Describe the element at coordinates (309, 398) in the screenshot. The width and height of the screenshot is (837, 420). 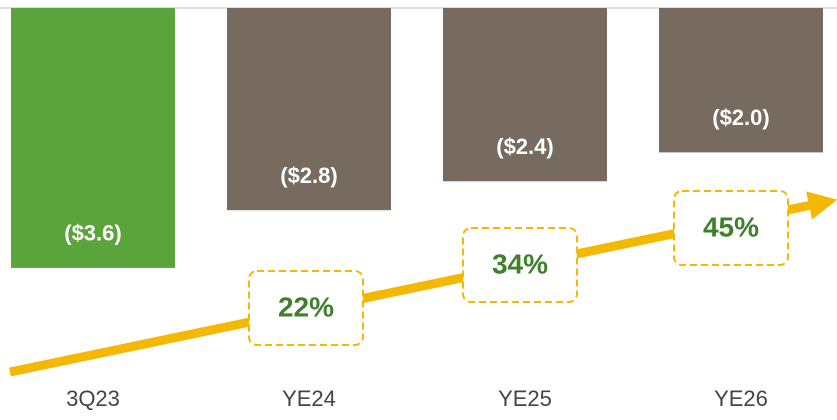
I see `x-tick-label: YE24` at that location.